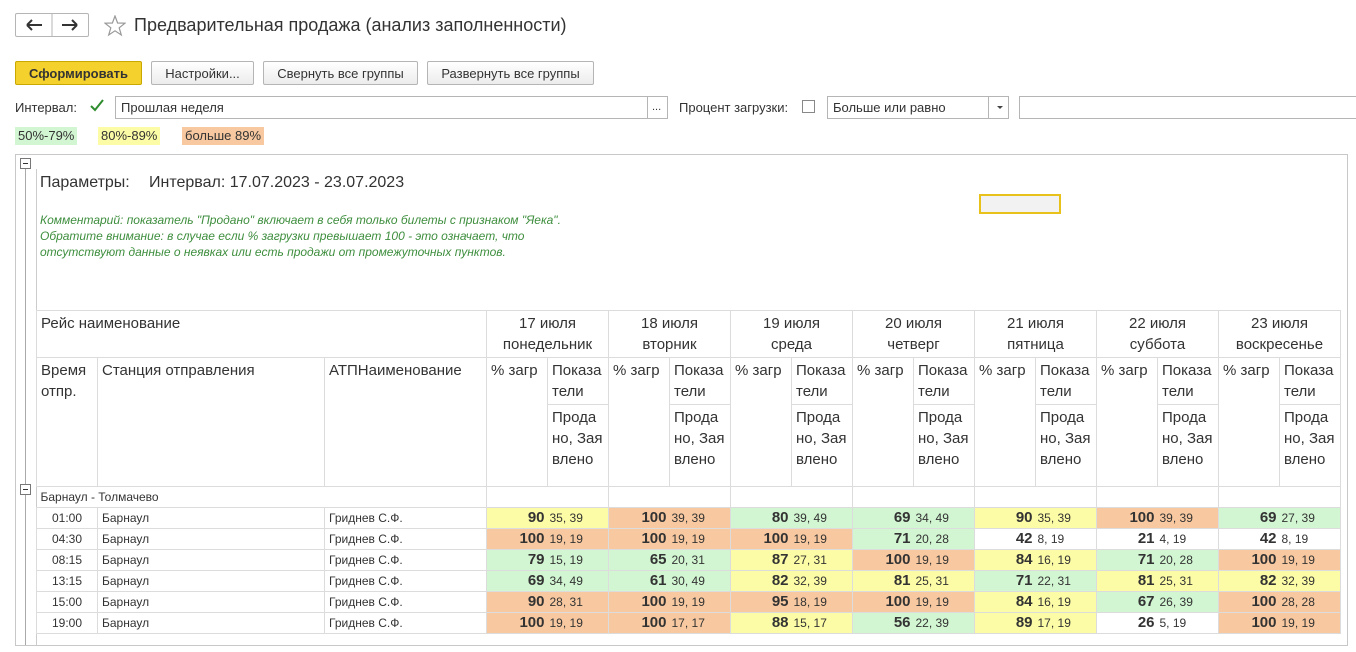 The height and width of the screenshot is (652, 1356). Describe the element at coordinates (1005, 623) in the screenshot. I see `load-percent: 89` at that location.